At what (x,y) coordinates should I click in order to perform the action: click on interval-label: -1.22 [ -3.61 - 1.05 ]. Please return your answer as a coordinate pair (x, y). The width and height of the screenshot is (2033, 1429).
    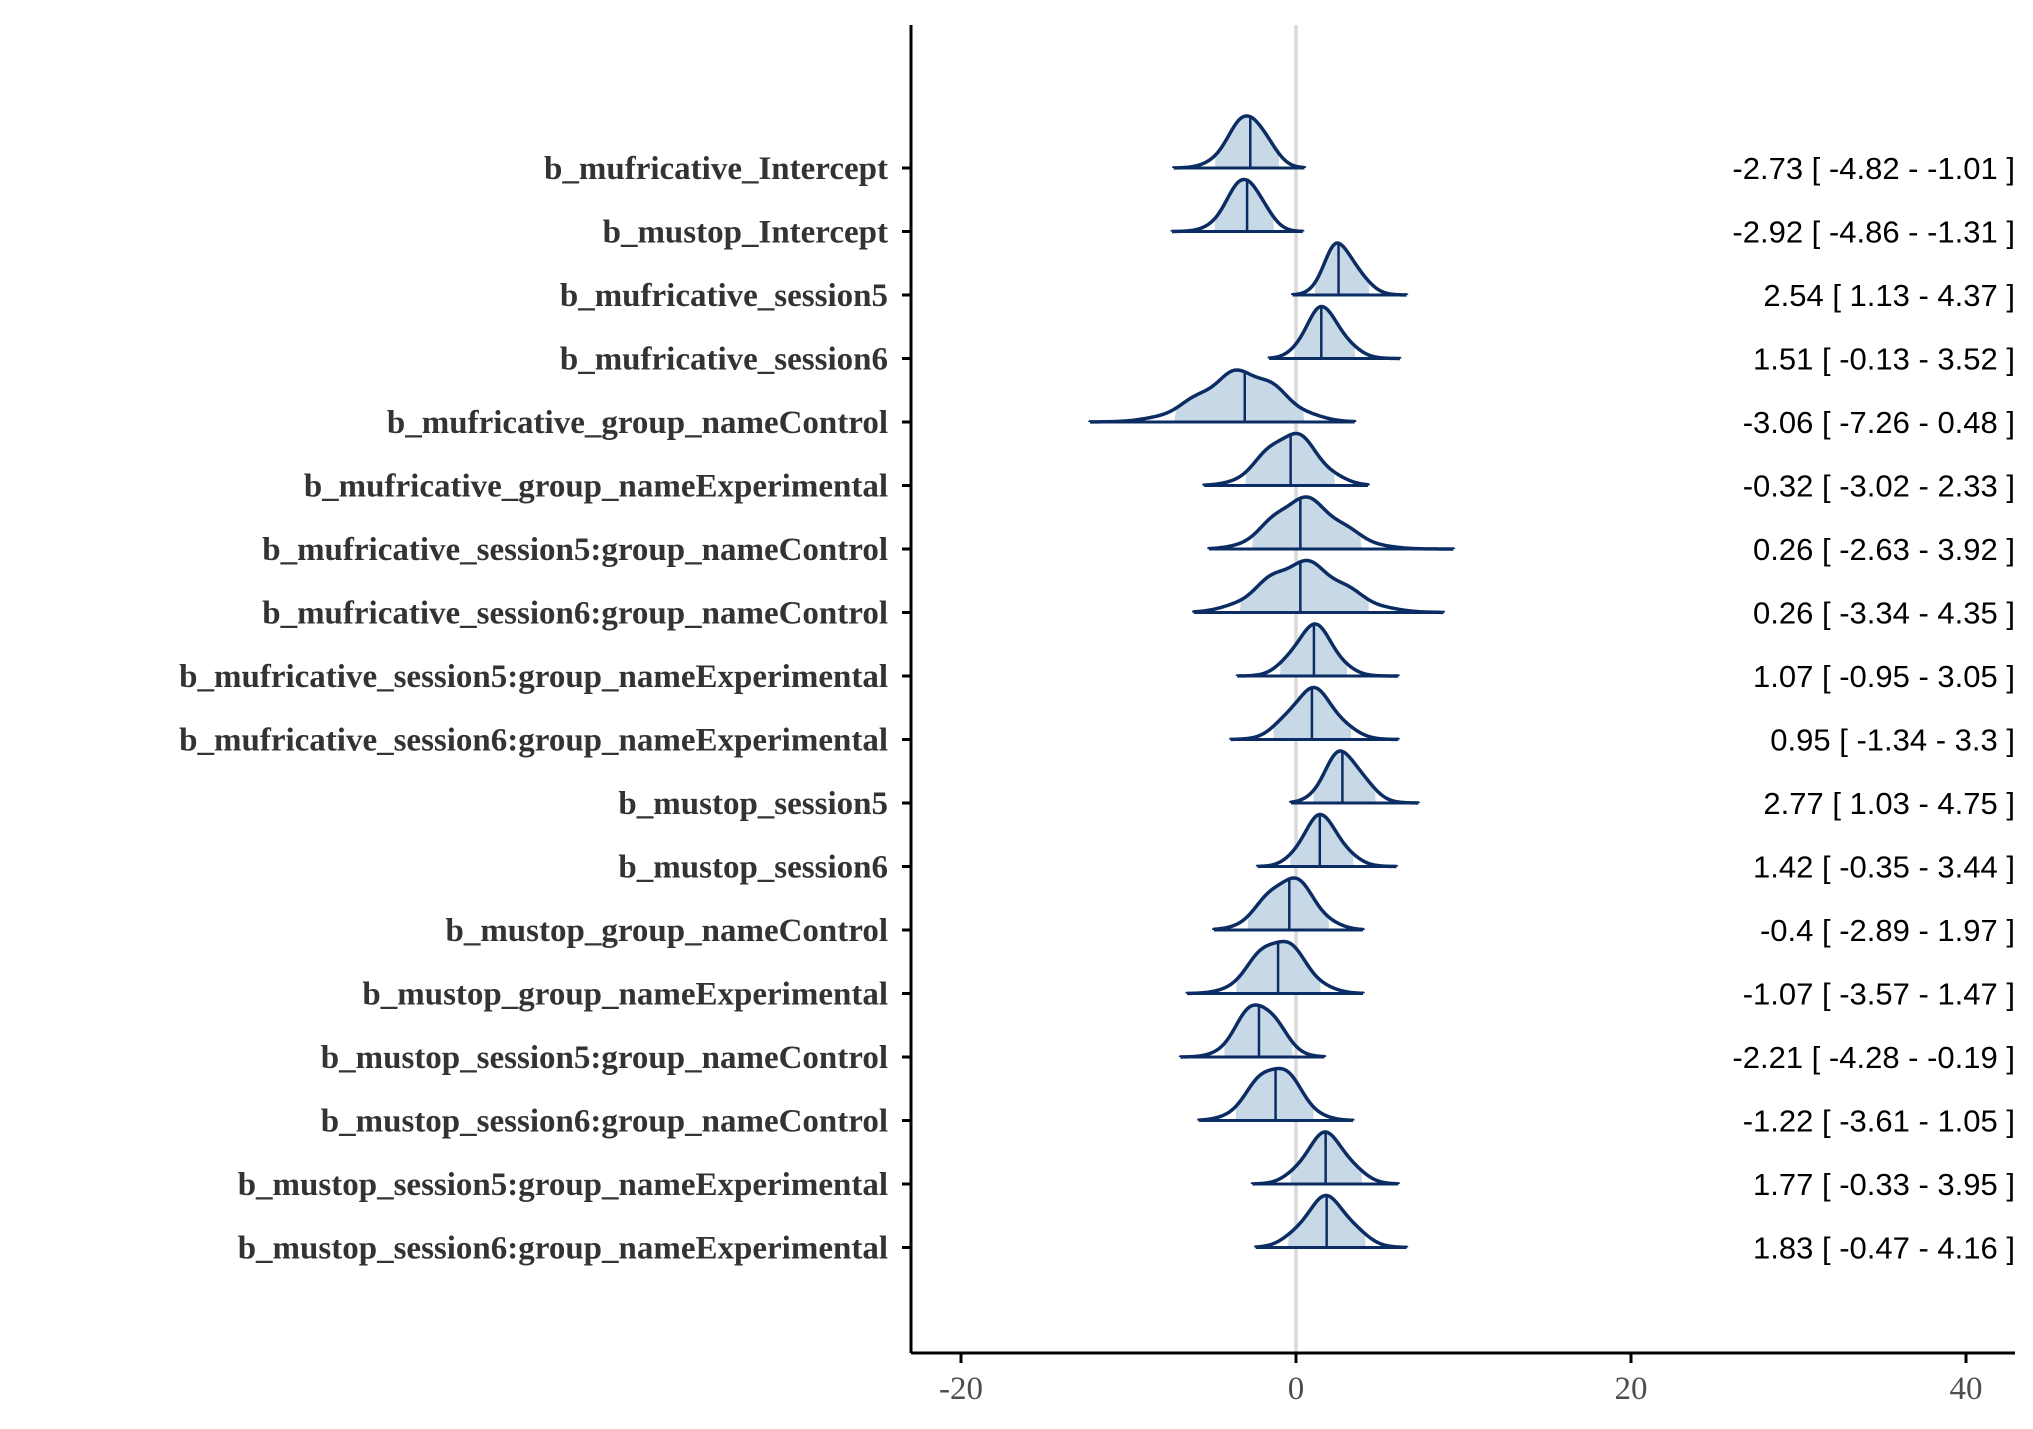
    Looking at the image, I should click on (1879, 1121).